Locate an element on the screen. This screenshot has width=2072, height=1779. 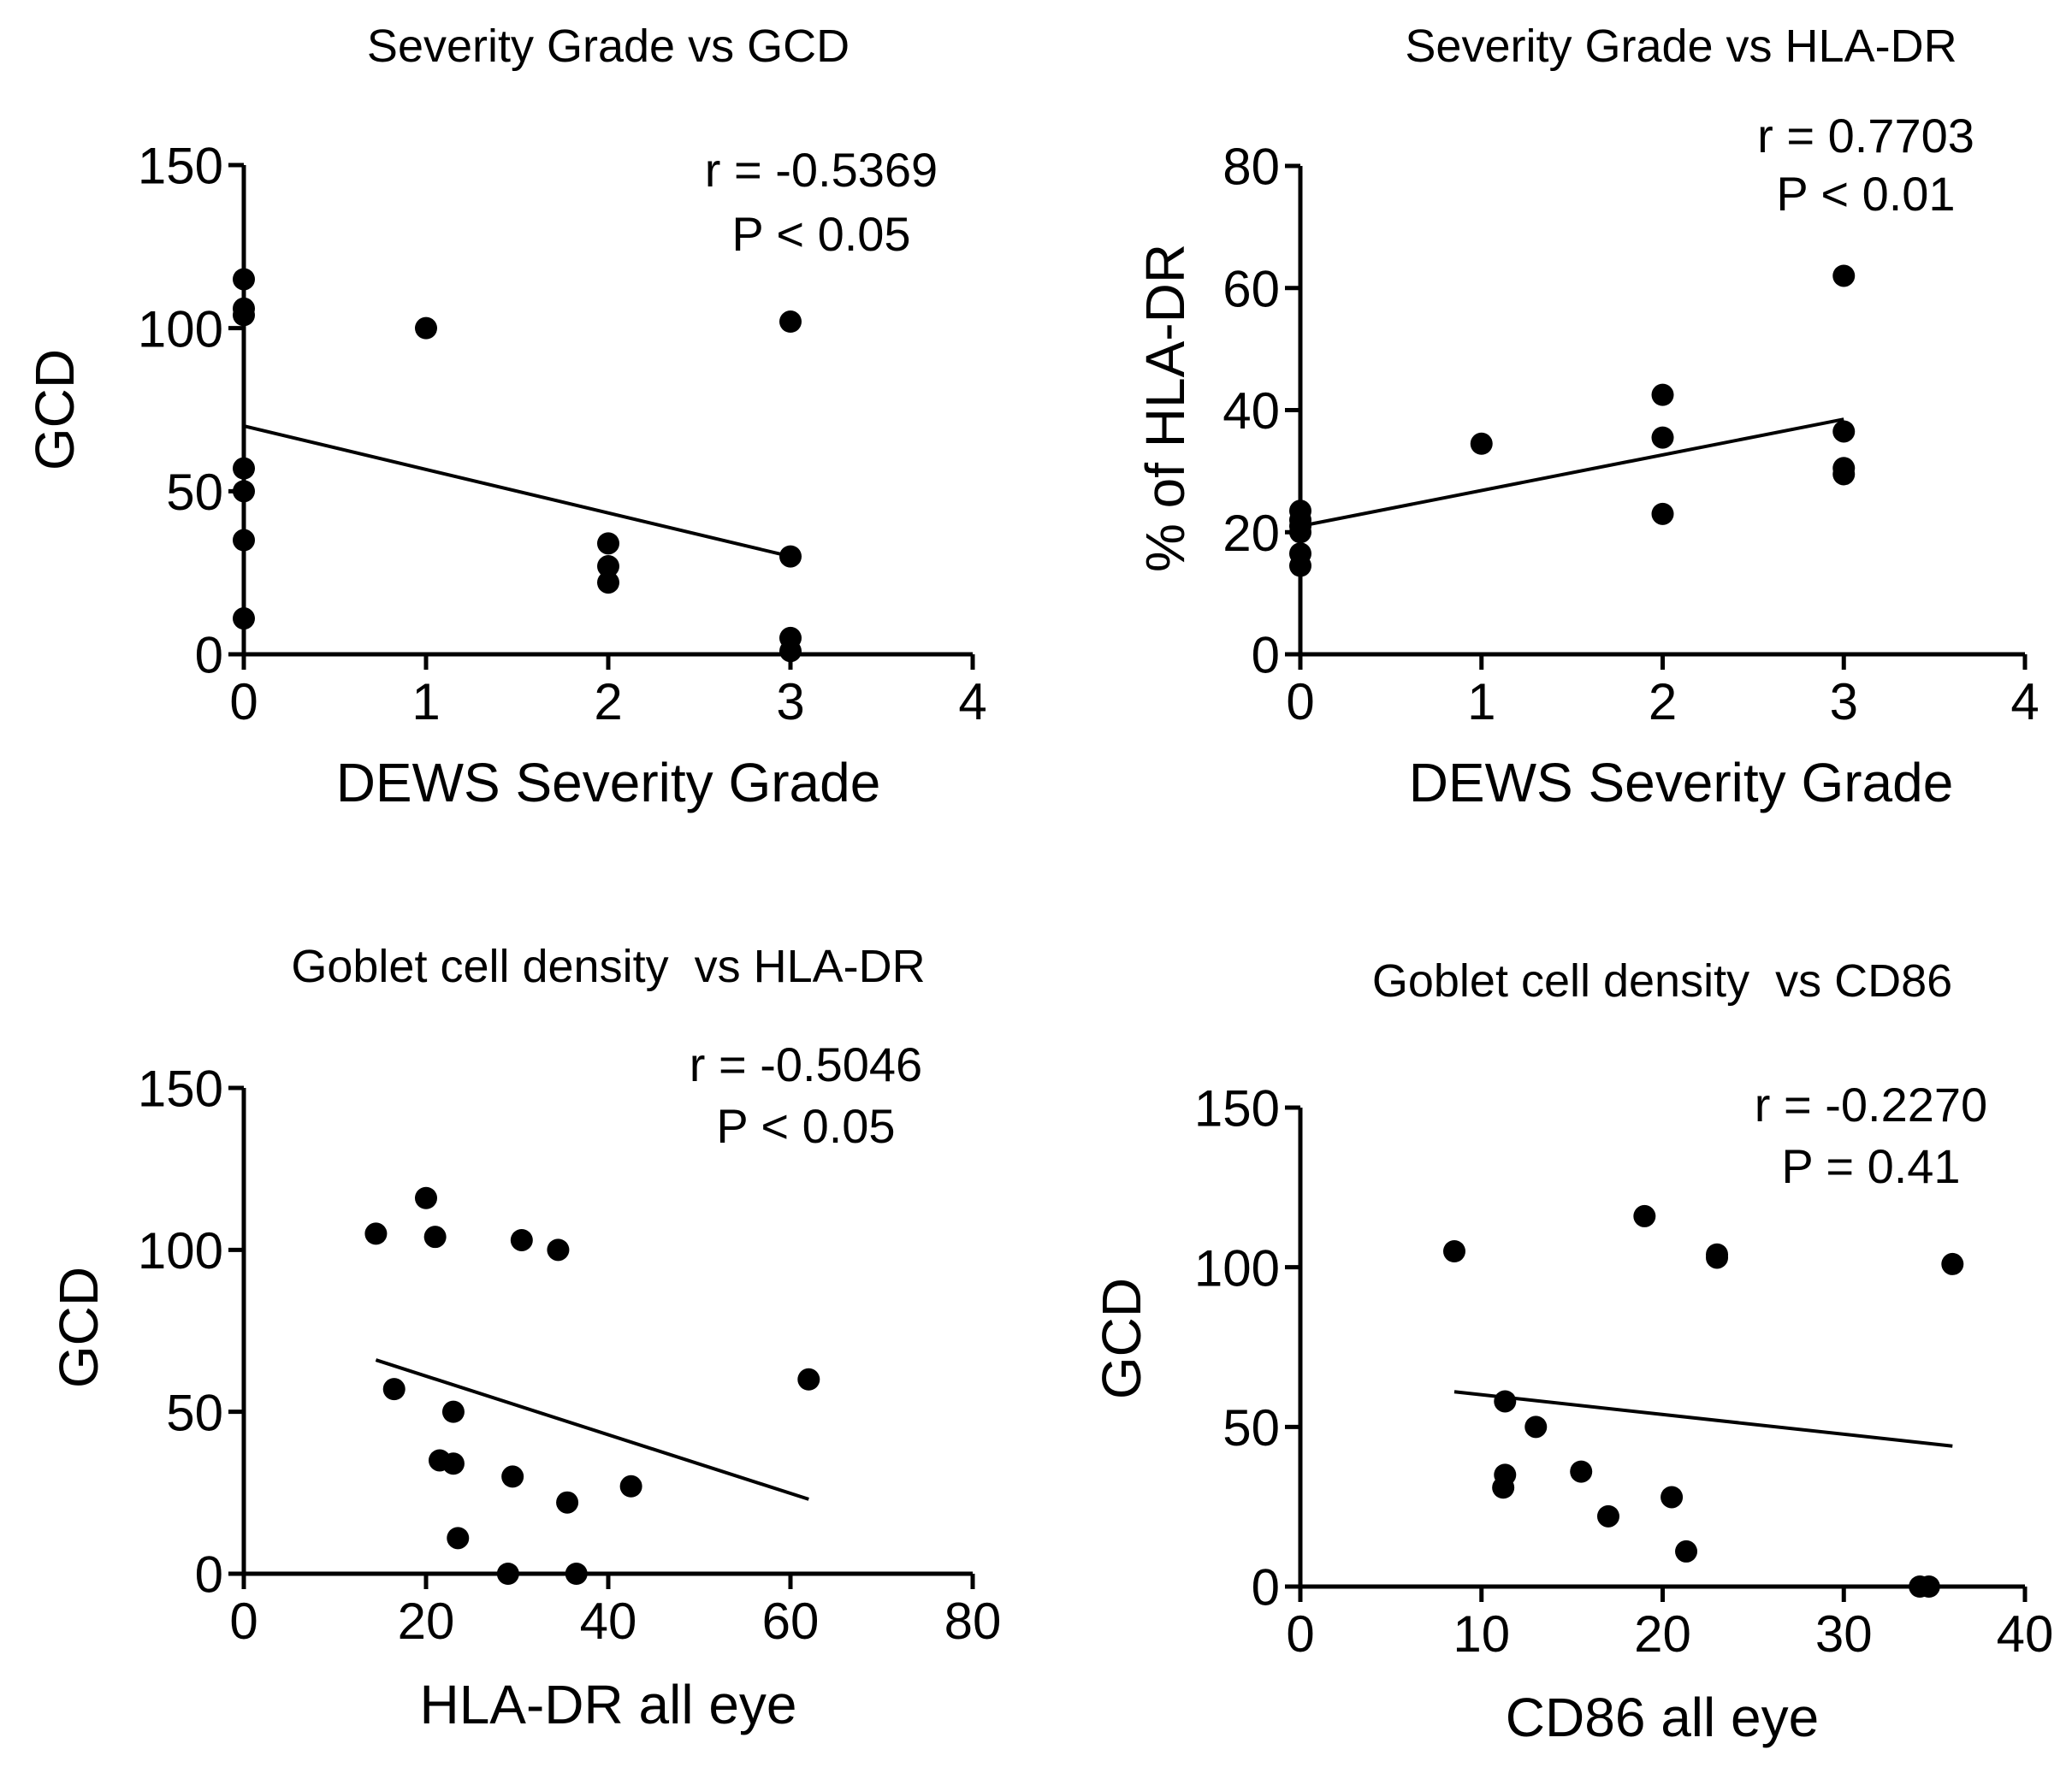
x-tick-label: 30 is located at coordinates (1844, 1634).